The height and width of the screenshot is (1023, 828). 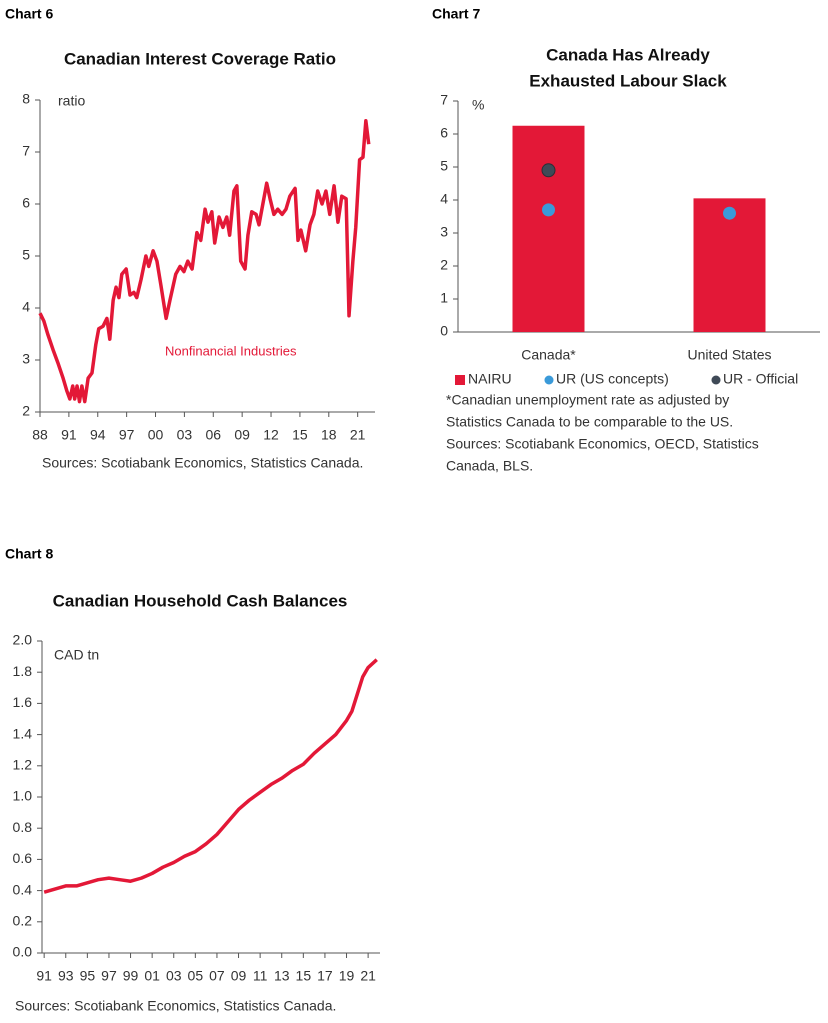 I want to click on y-tick-label: 0.0, so click(x=23, y=952).